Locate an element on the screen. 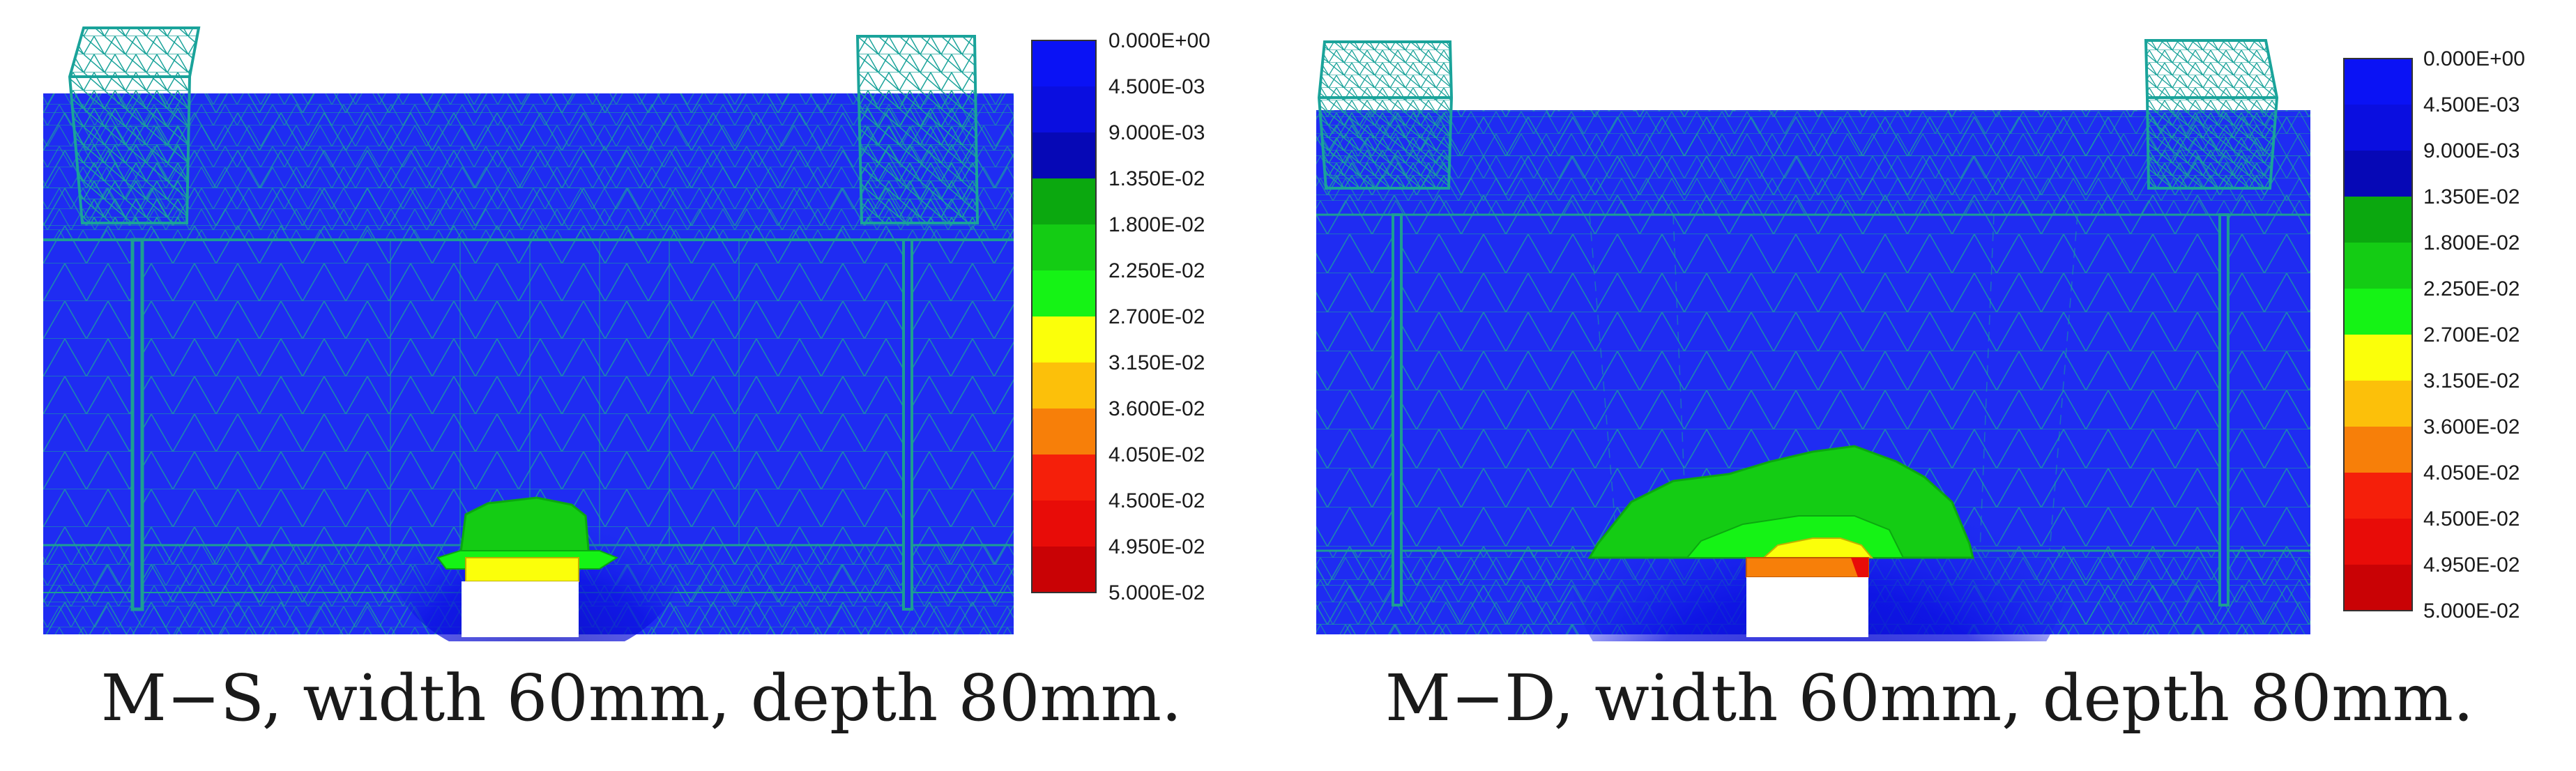 The image size is (2576, 771). contour-orange is located at coordinates (1807, 567).